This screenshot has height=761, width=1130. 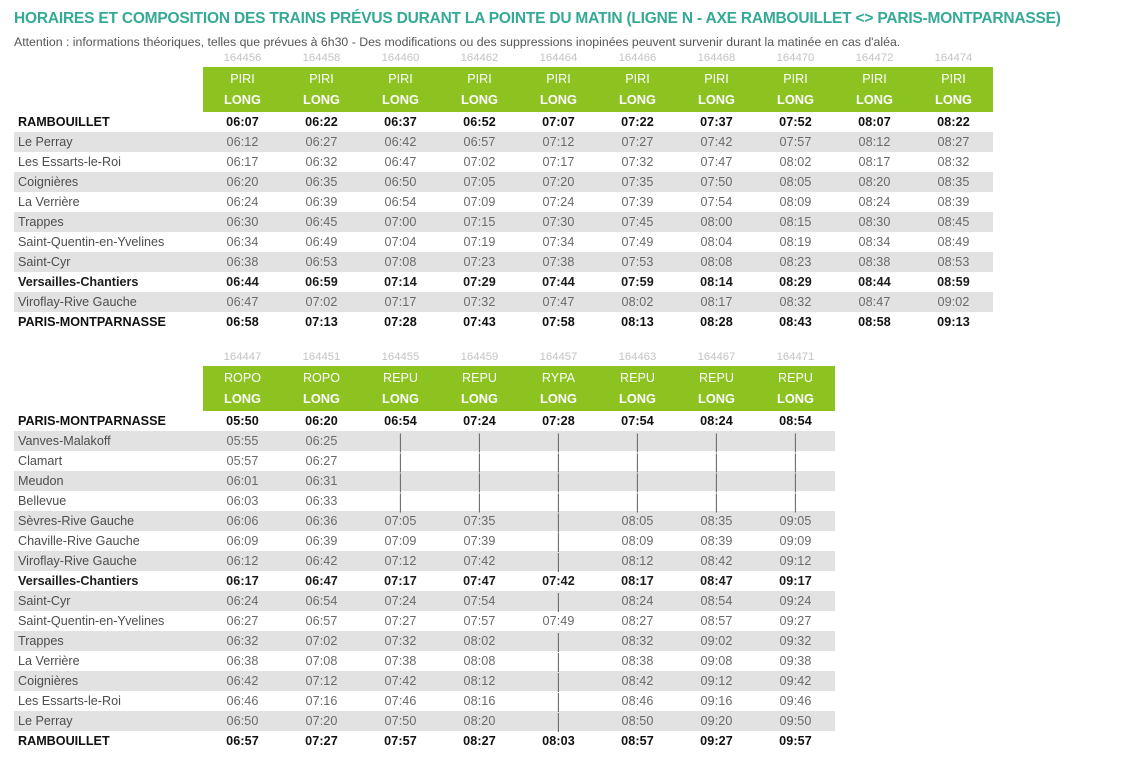 I want to click on composition-row-spacer, so click(x=108, y=399).